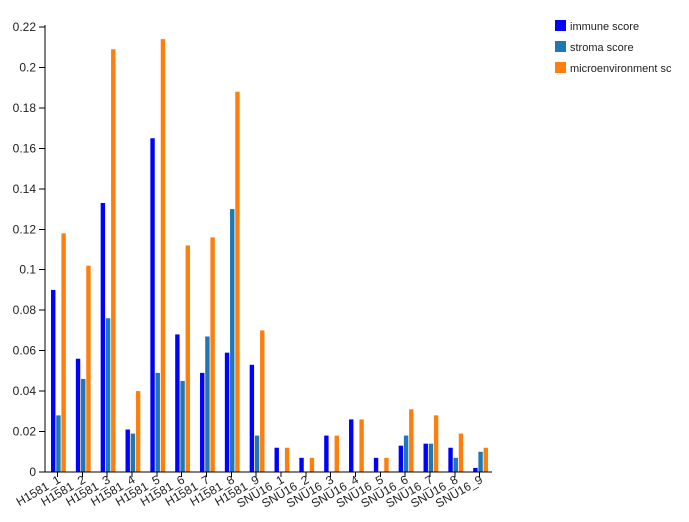 Image resolution: width=689 pixels, height=522 pixels. I want to click on y-tick-label: 0.16, so click(25, 148).